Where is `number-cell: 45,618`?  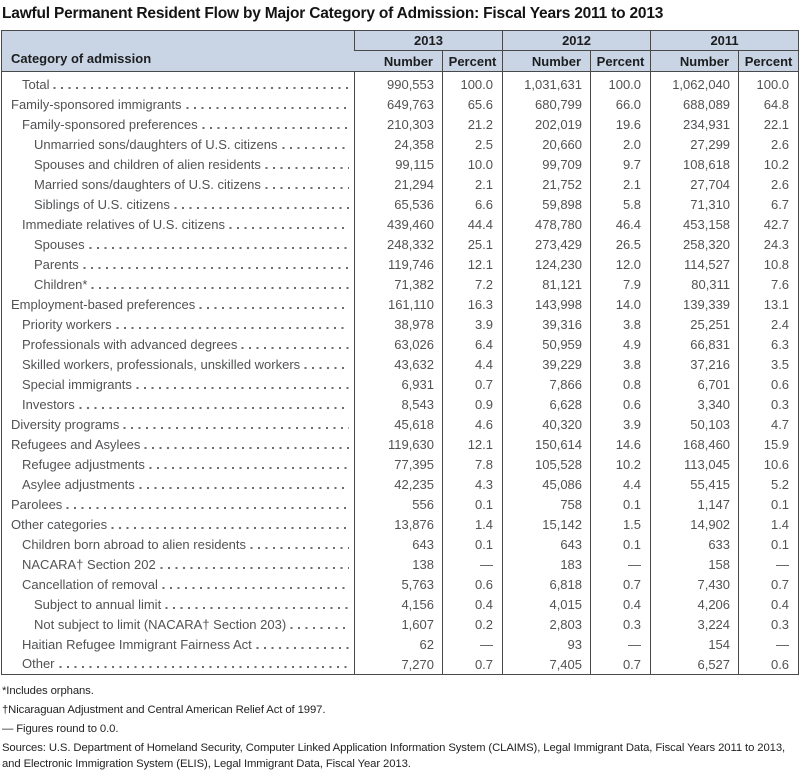 number-cell: 45,618 is located at coordinates (398, 424).